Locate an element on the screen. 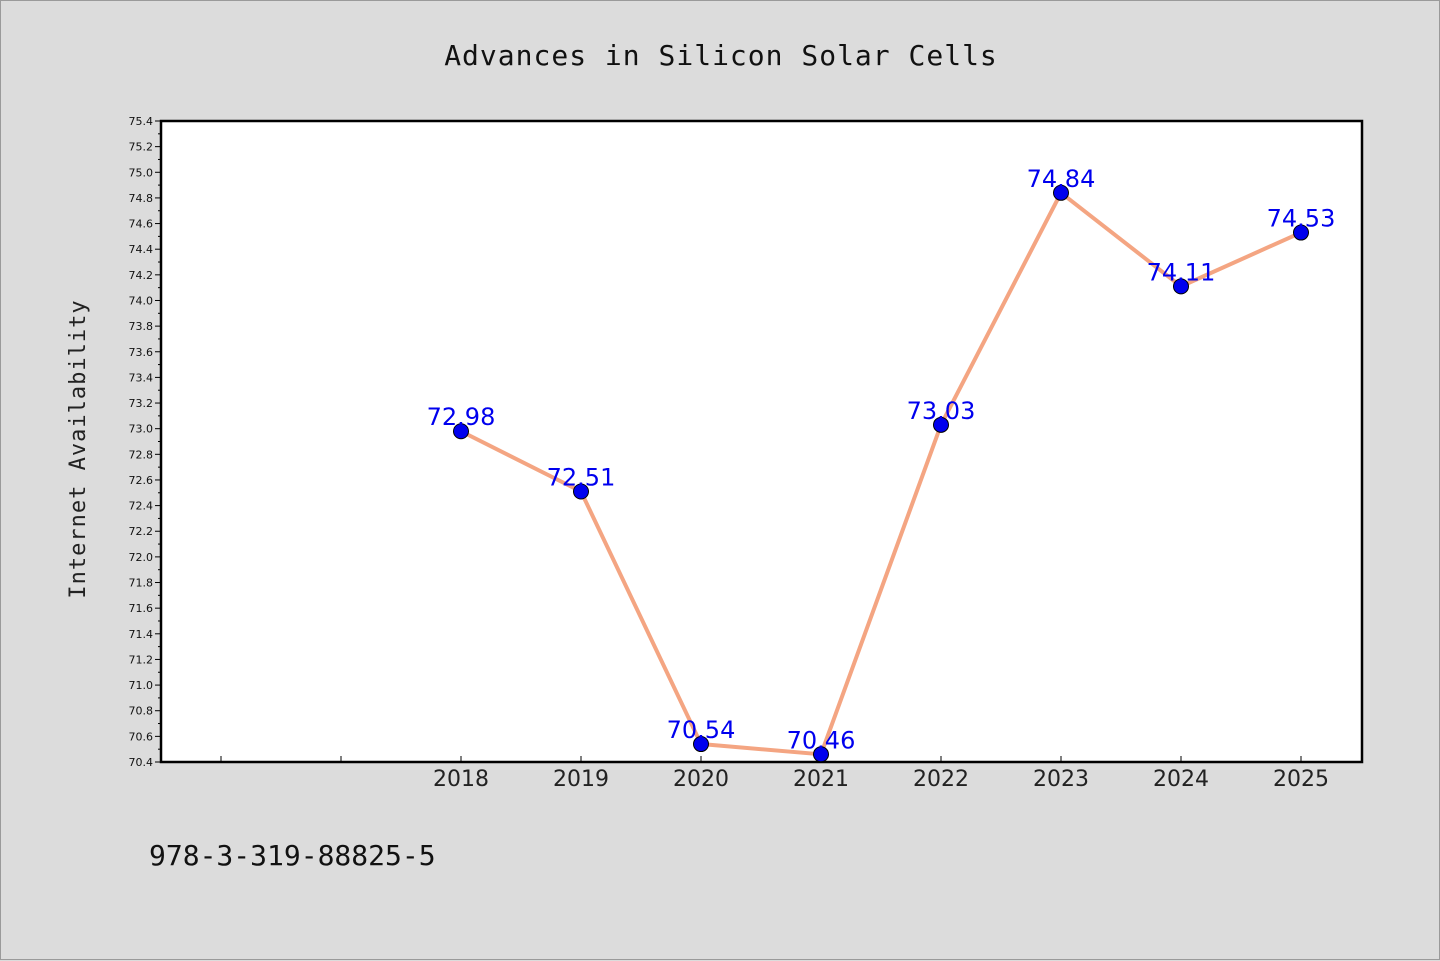 Image resolution: width=1440 pixels, height=961 pixels. footer-isbn: 978-3-319-88825-5 is located at coordinates (292, 855).